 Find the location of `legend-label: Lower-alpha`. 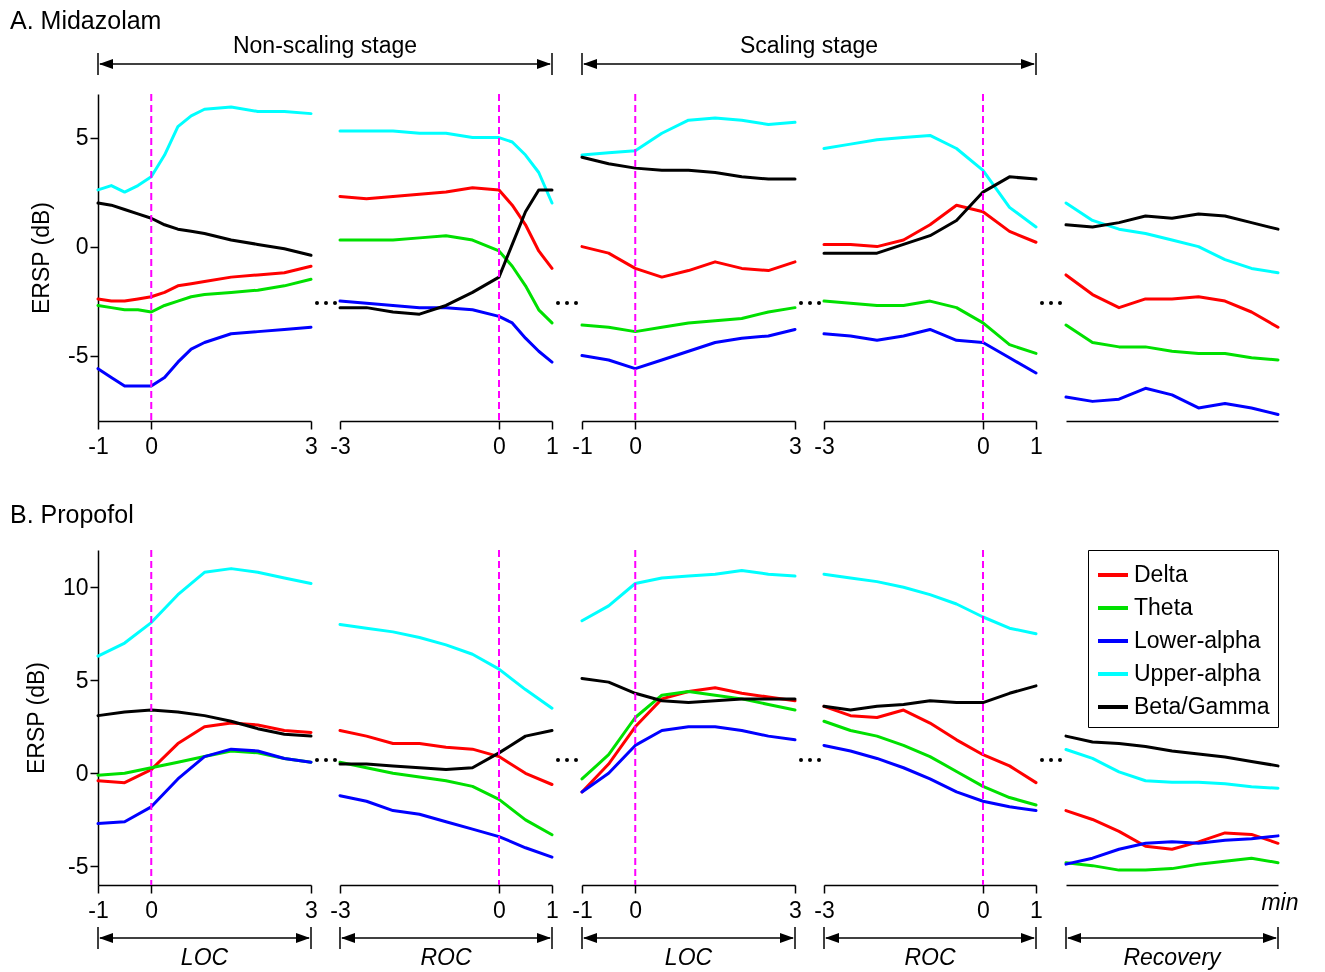

legend-label: Lower-alpha is located at coordinates (1197, 640).